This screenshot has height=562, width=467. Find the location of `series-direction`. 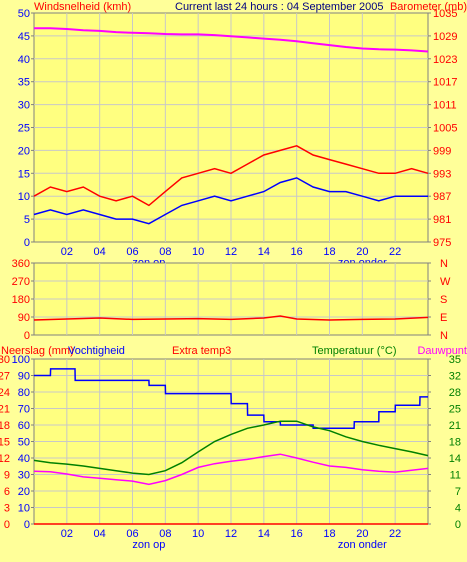

series-direction is located at coordinates (231, 318).